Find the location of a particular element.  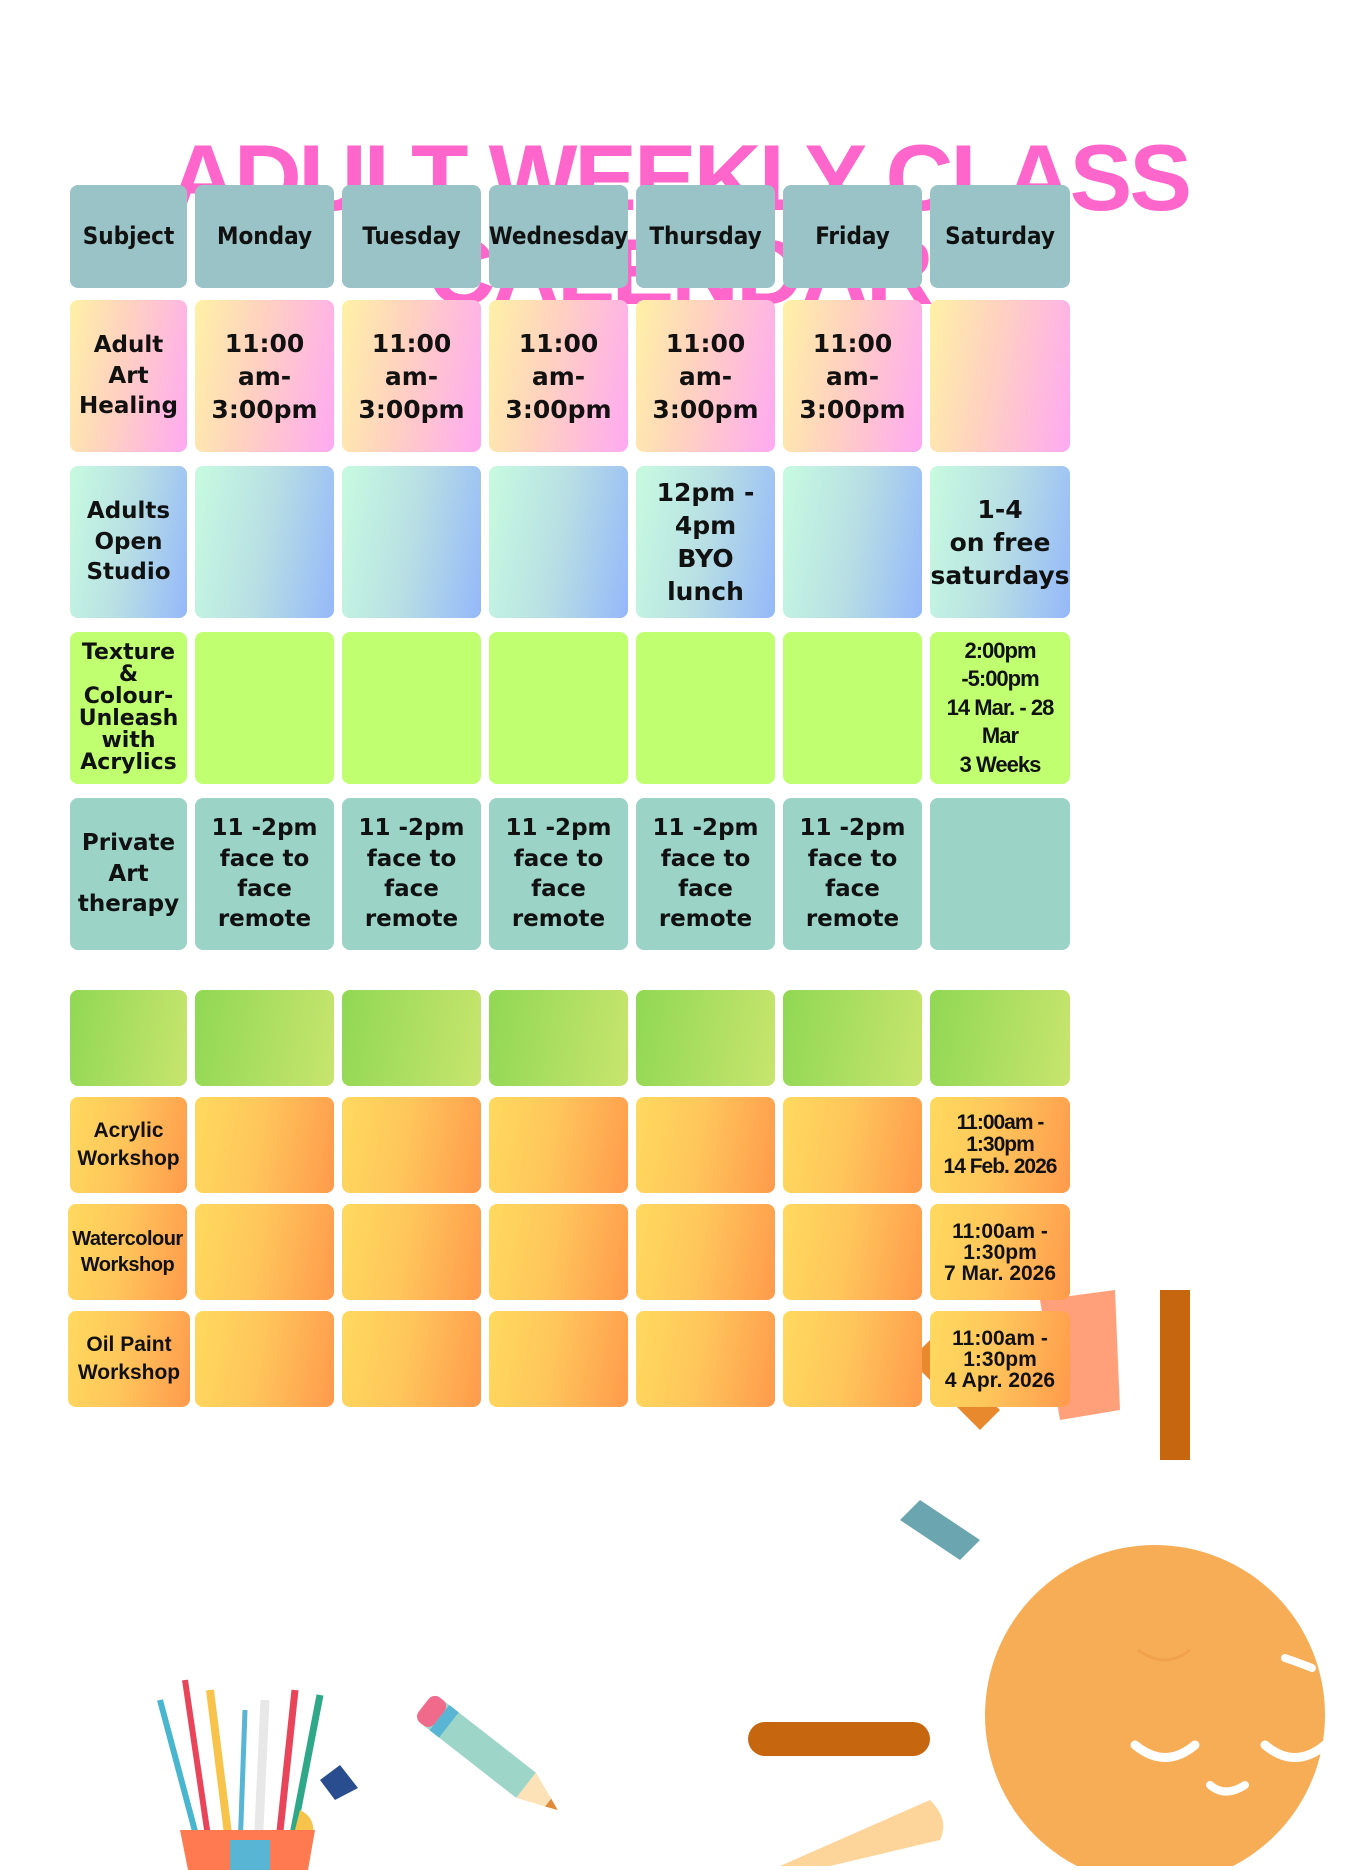

header-tuesday: Tuesday is located at coordinates (411, 236).